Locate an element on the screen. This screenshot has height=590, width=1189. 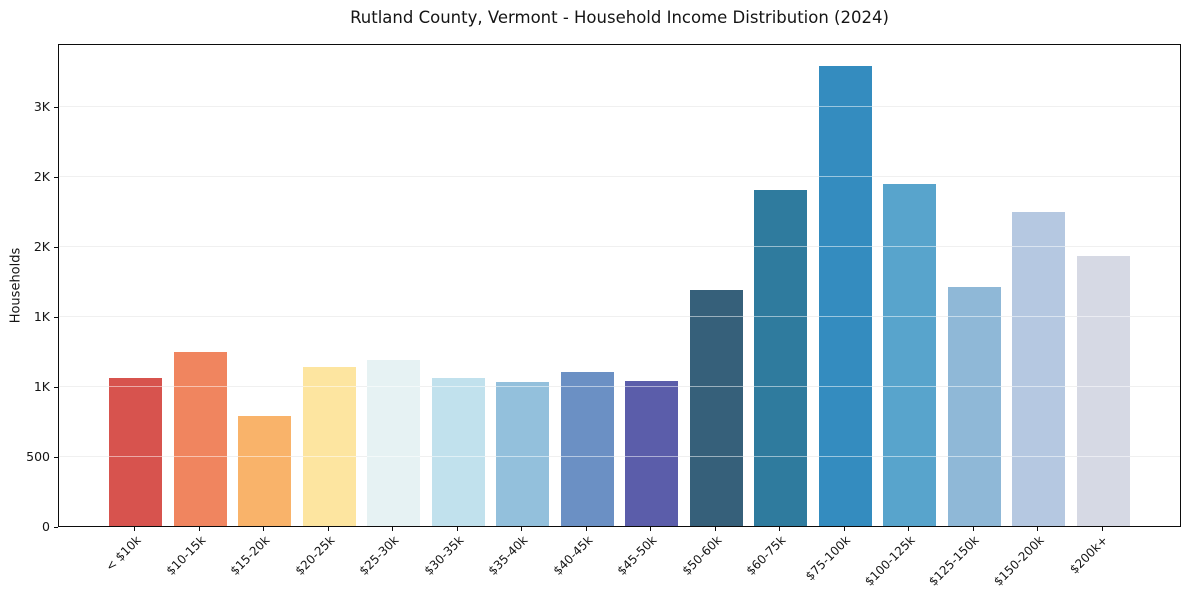
x-tick-label: $100-125k is located at coordinates (889, 561).